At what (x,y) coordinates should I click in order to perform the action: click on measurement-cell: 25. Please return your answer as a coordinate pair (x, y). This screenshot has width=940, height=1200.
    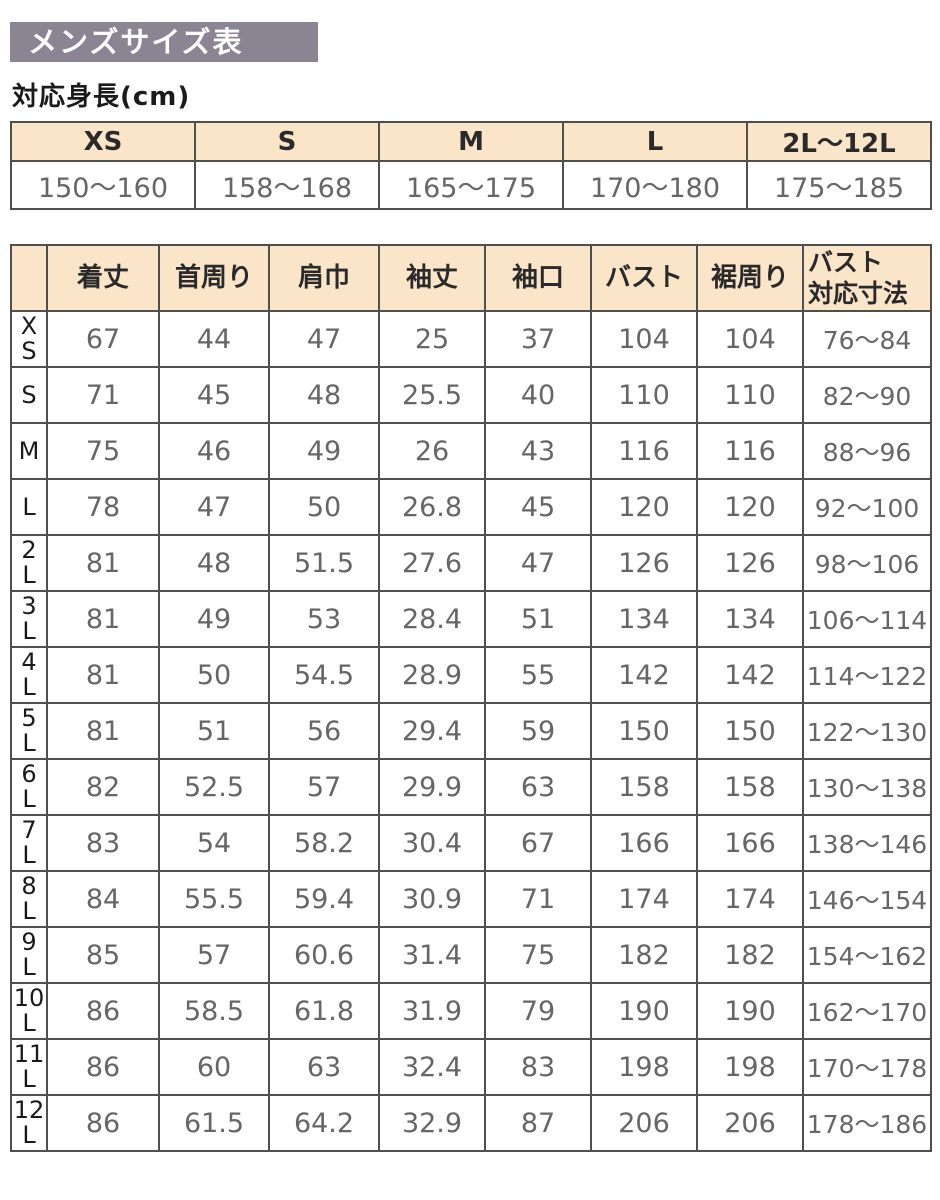
    Looking at the image, I should click on (432, 339).